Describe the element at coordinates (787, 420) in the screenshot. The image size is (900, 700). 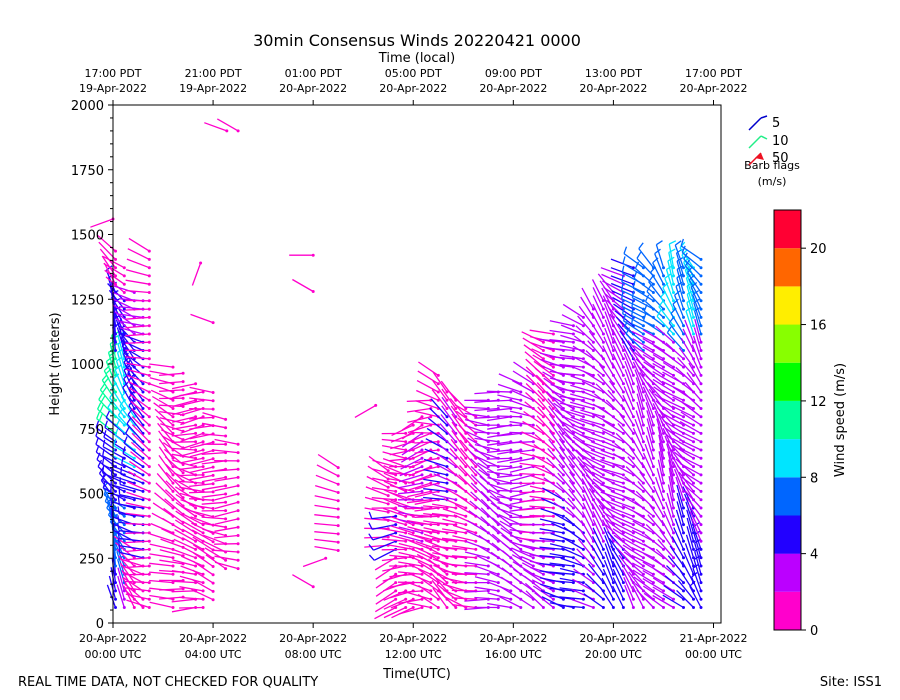
I see `colorbar-bin` at that location.